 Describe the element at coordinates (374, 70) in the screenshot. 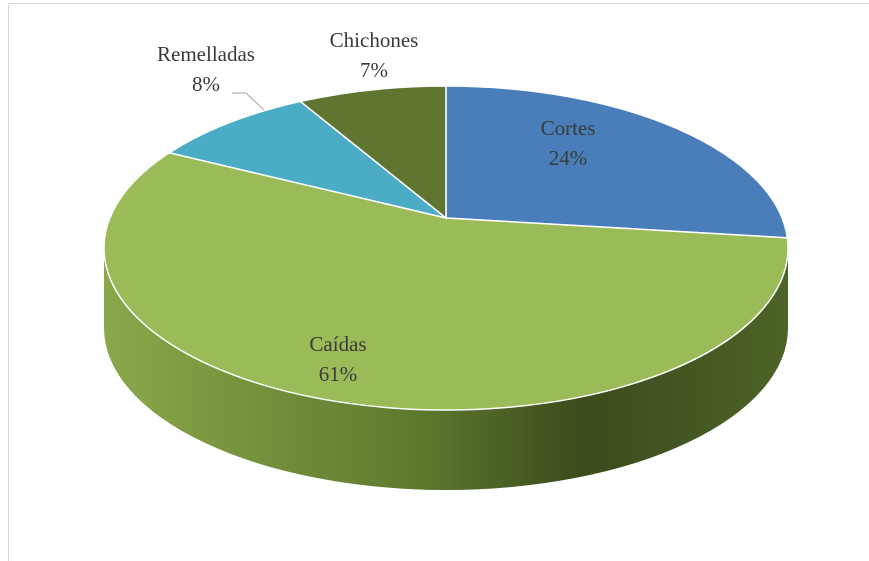

I see `value-label: 7%` at that location.